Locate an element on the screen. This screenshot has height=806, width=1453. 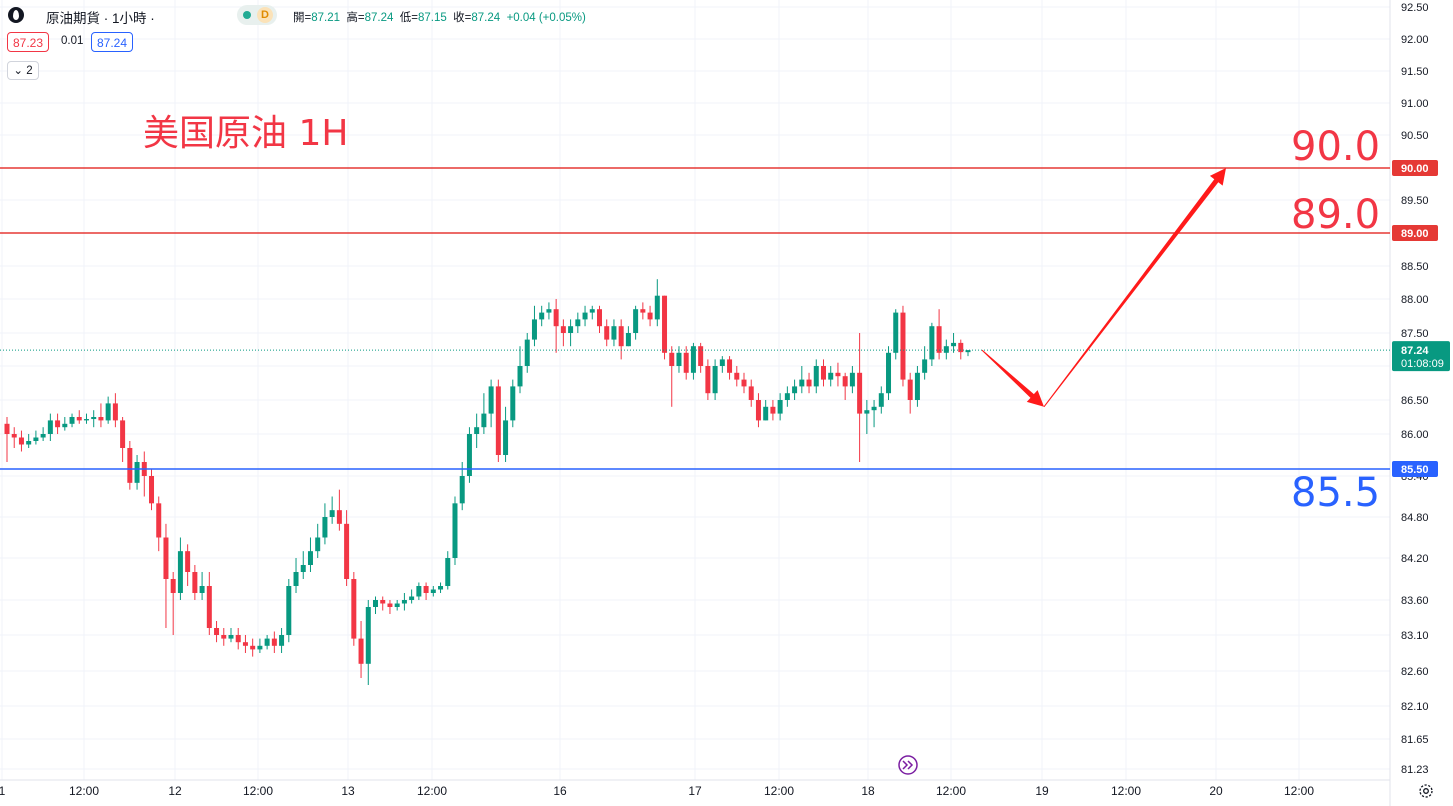
level-85-5-annotation: 85.5 is located at coordinates (1336, 493).